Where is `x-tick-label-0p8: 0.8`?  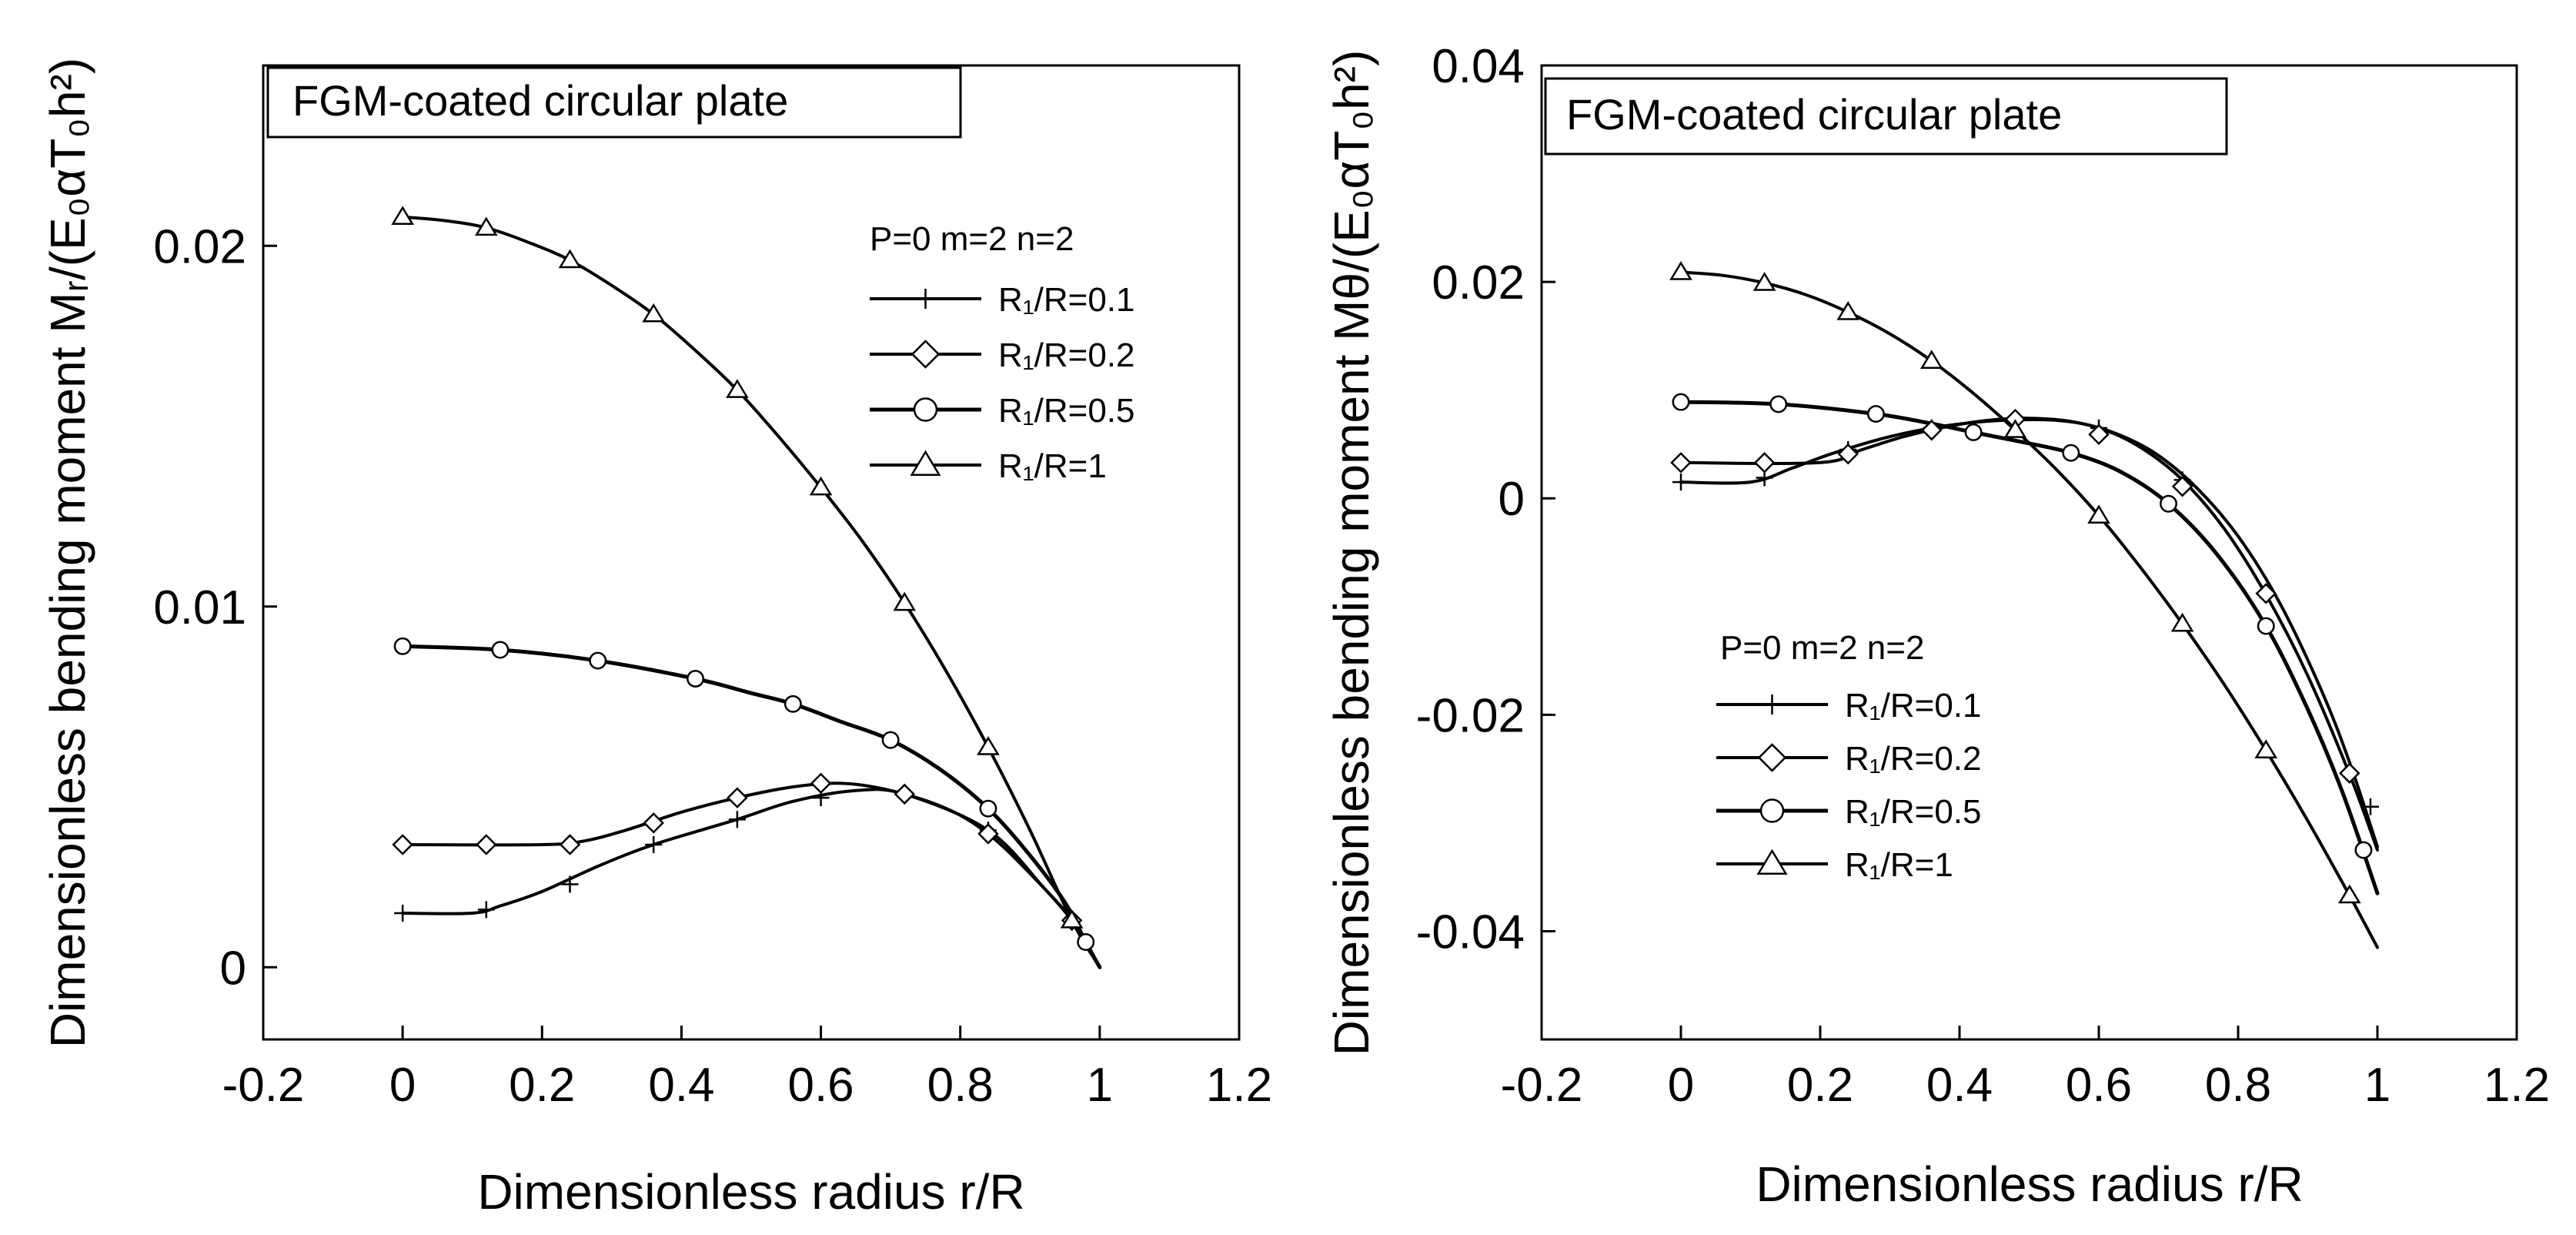
x-tick-label-0p8: 0.8 is located at coordinates (960, 1085).